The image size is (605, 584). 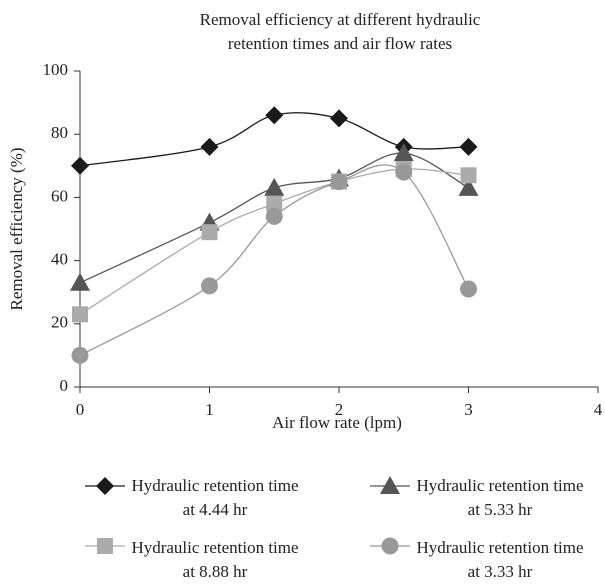 What do you see at coordinates (500, 559) in the screenshot?
I see `legend-label: Hydraulic retention time at 3.33 hr` at bounding box center [500, 559].